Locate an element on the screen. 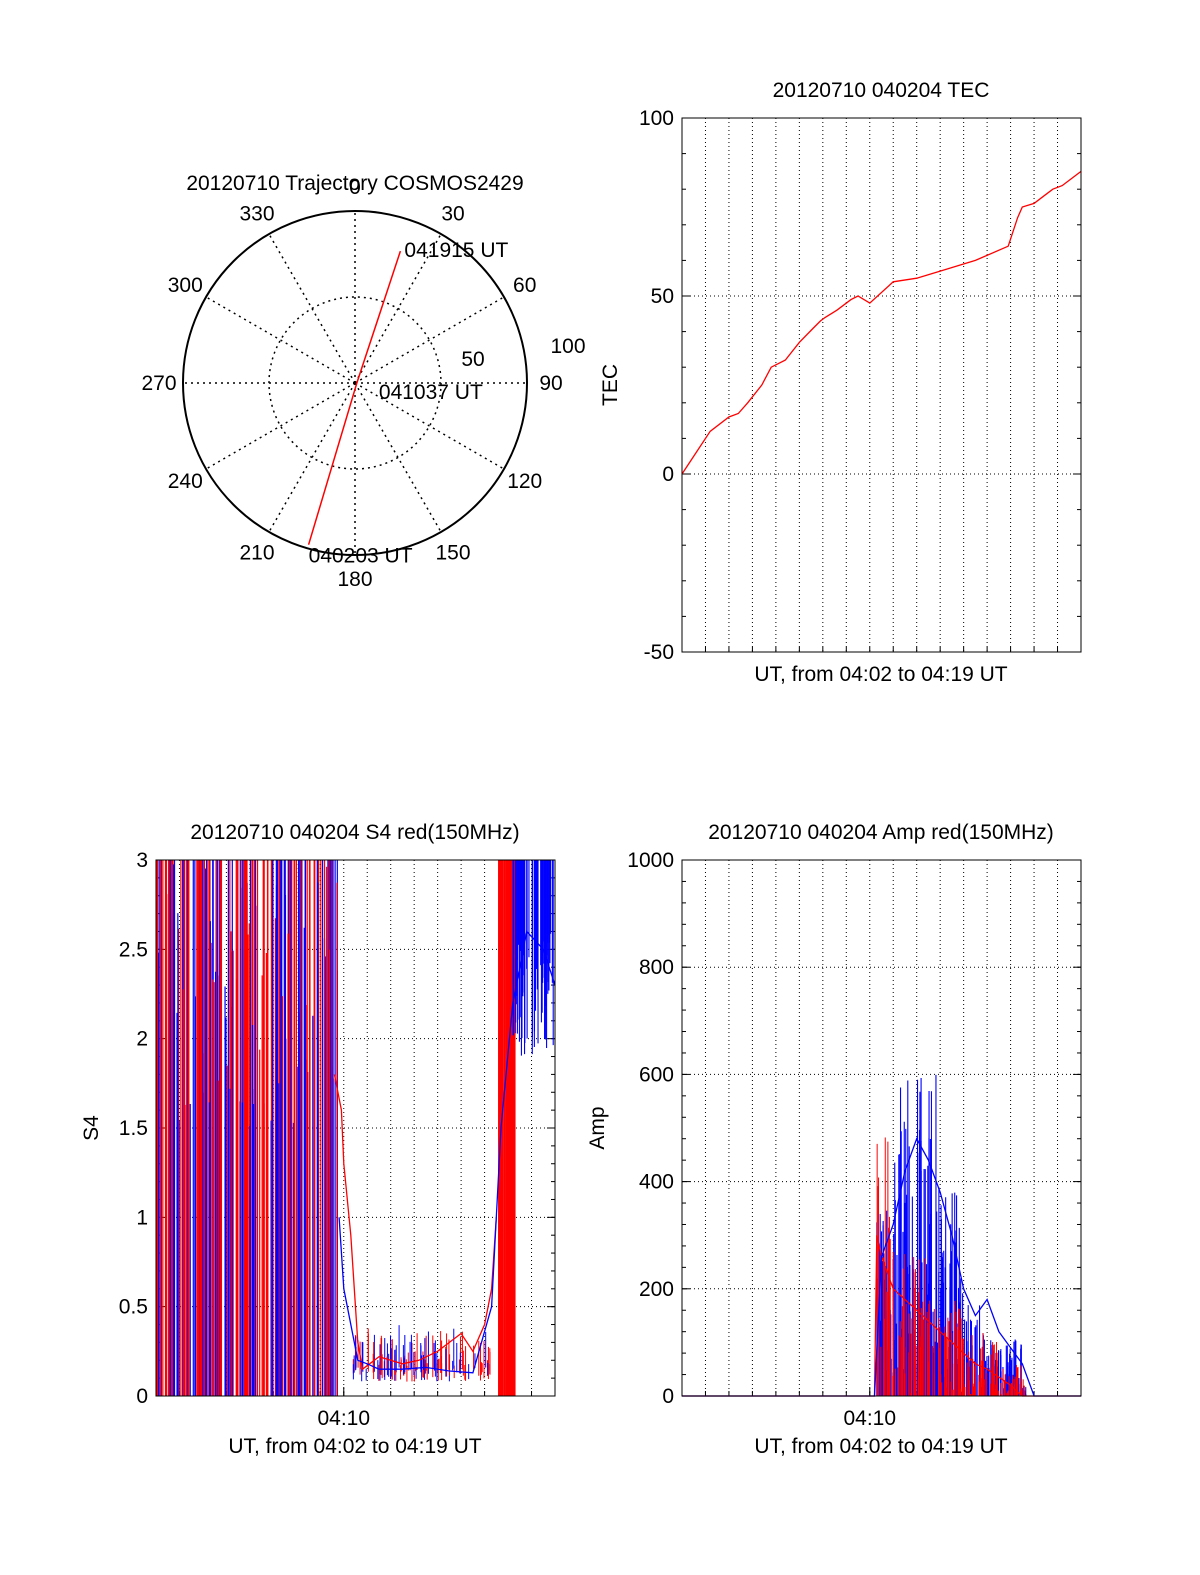 This screenshot has width=1200, height=1575. amp-title: 20120710 040204 Amp red(150MHz) is located at coordinates (881, 832).